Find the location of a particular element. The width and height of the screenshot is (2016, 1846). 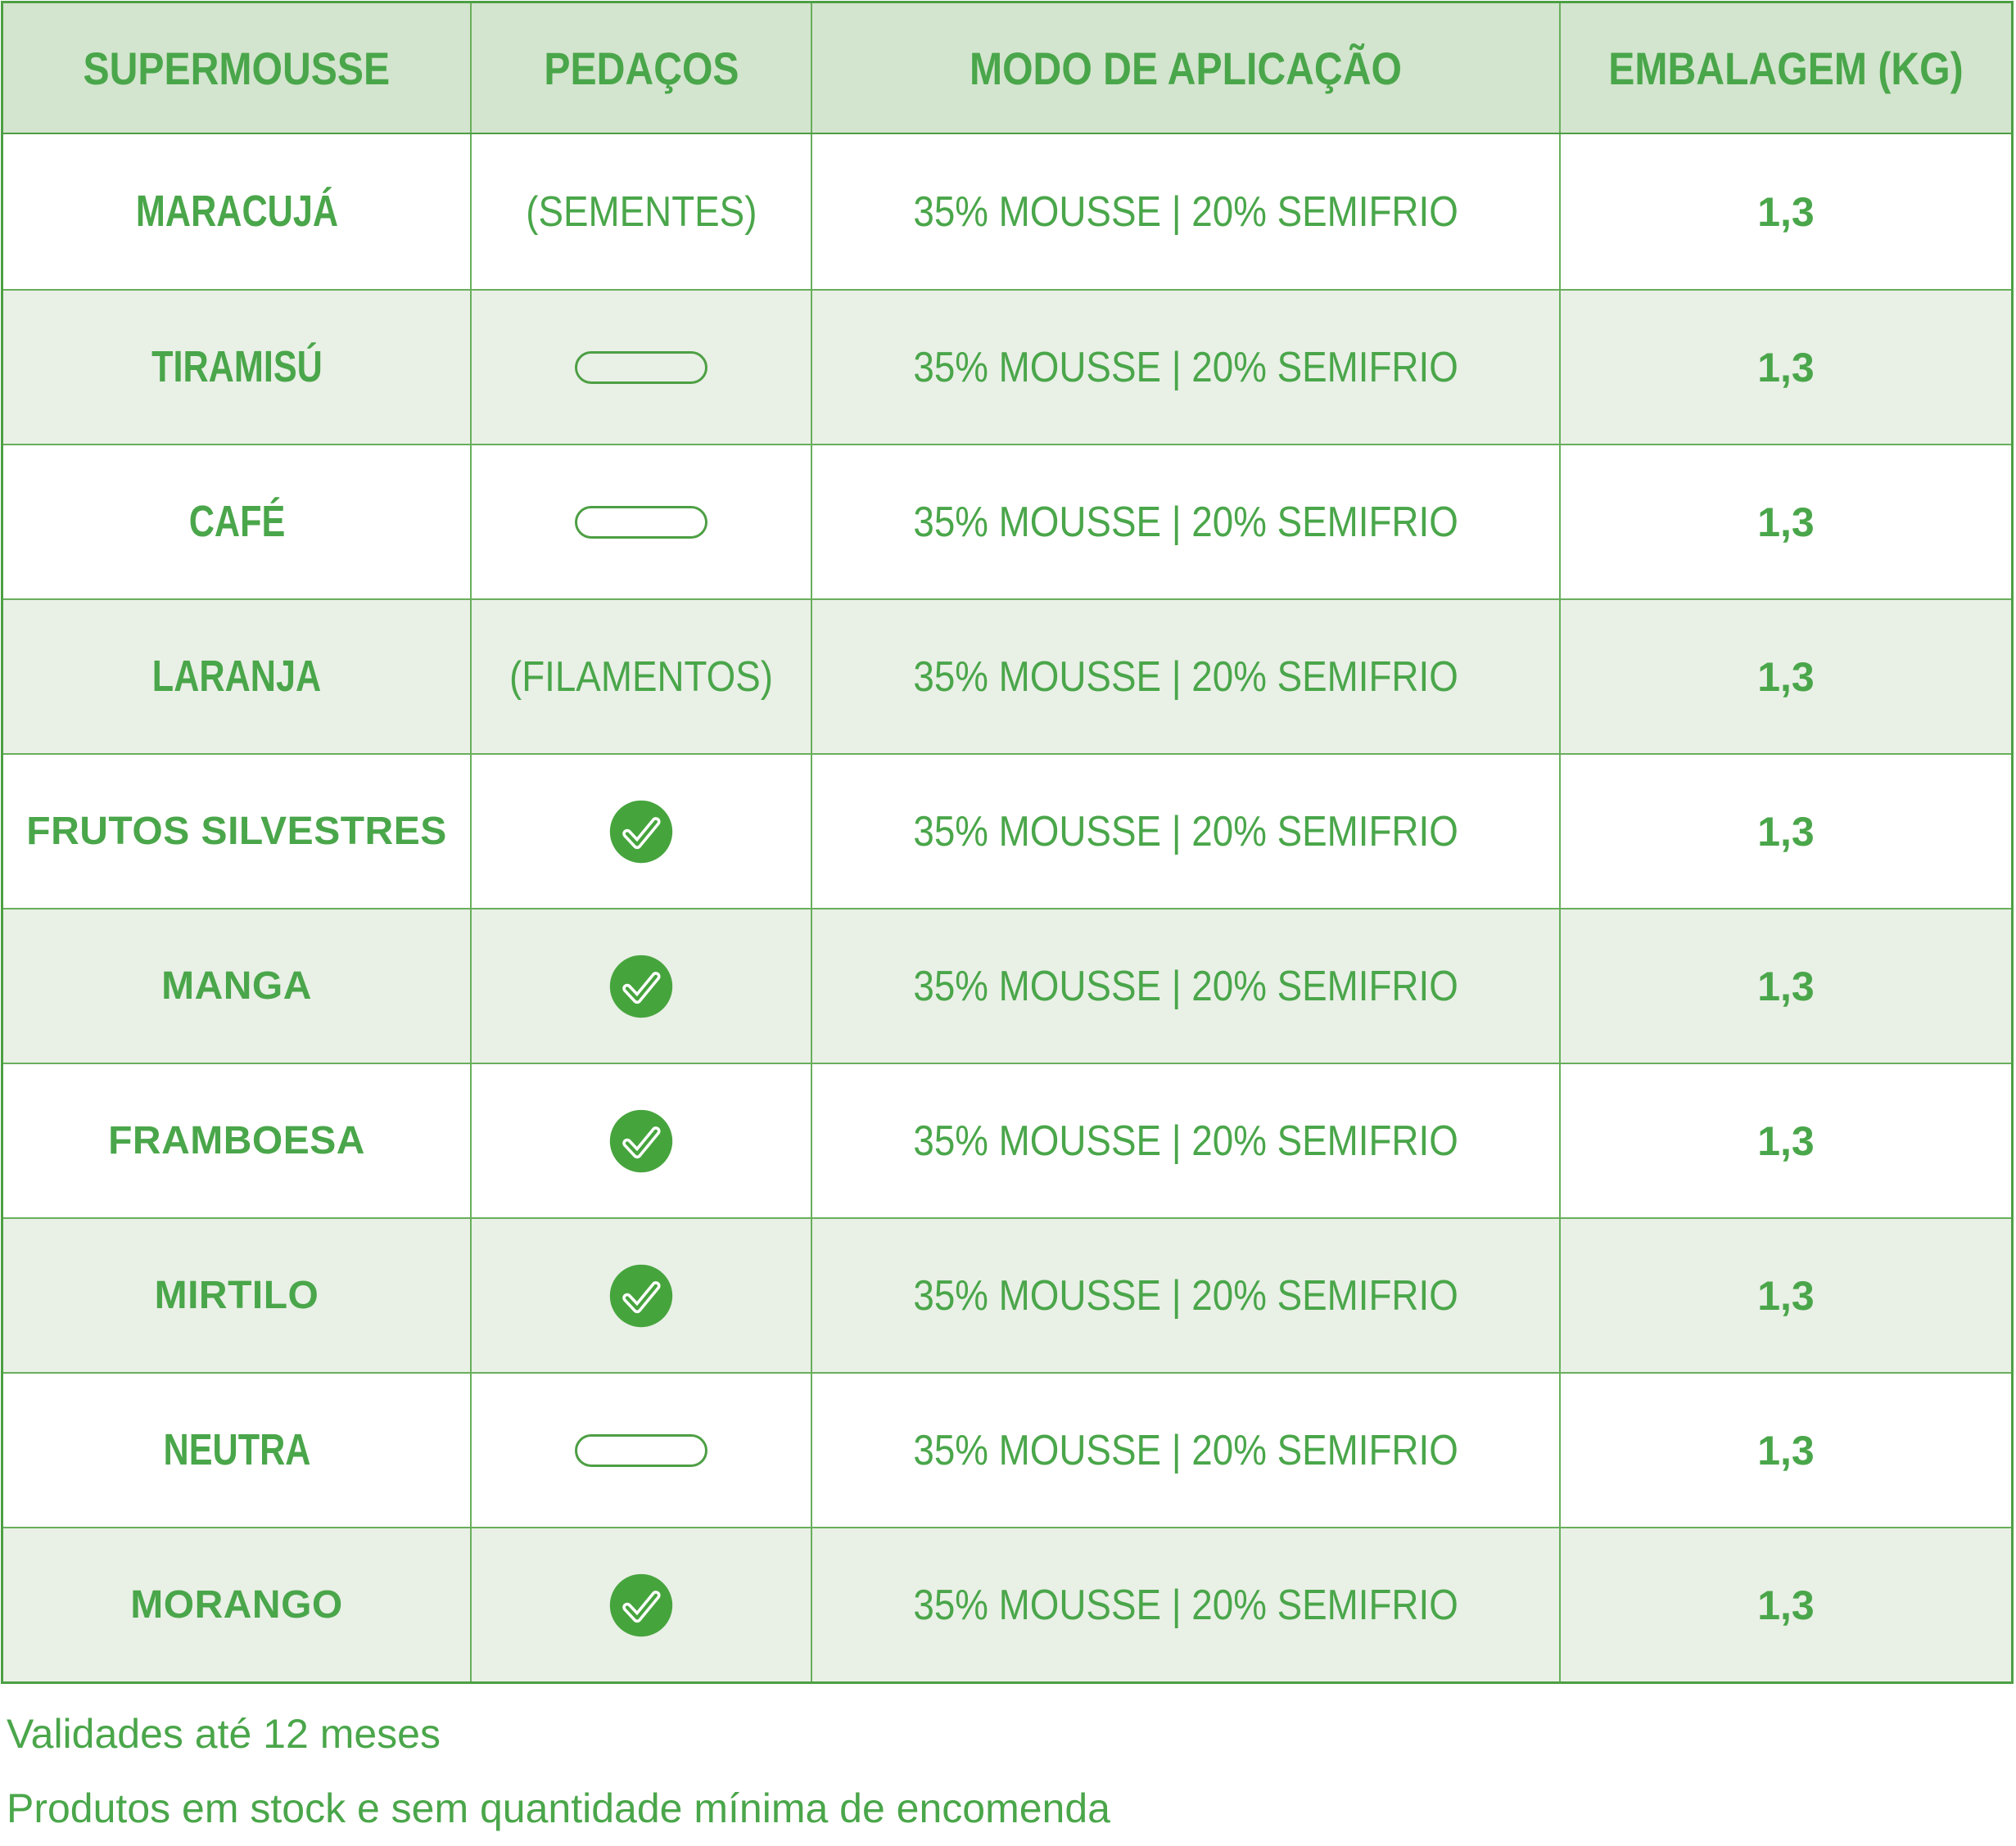

pedacos-label: (FILAMENTOS) is located at coordinates (641, 677).